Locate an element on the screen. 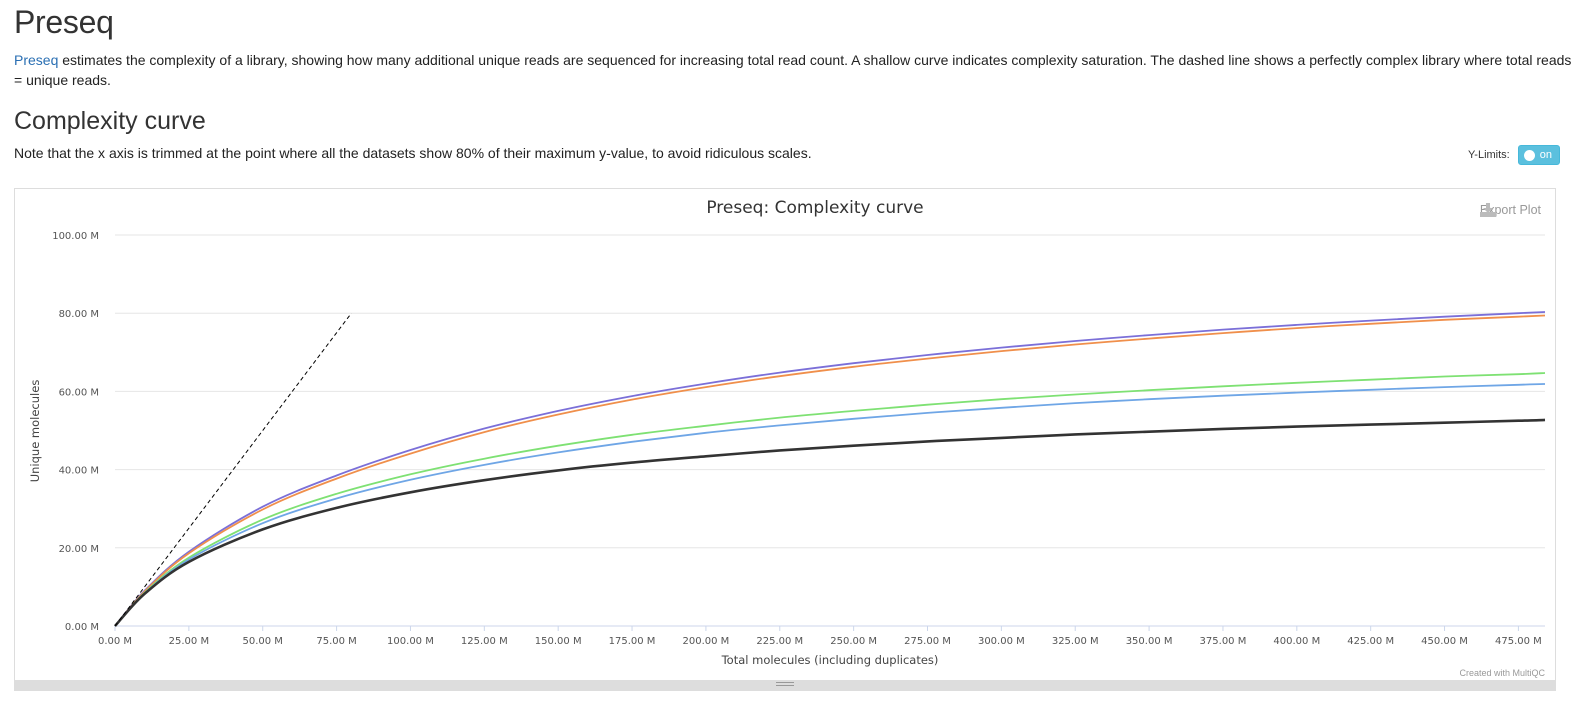 The height and width of the screenshot is (716, 1596). x-tick-label: 125.00 M is located at coordinates (484, 641).